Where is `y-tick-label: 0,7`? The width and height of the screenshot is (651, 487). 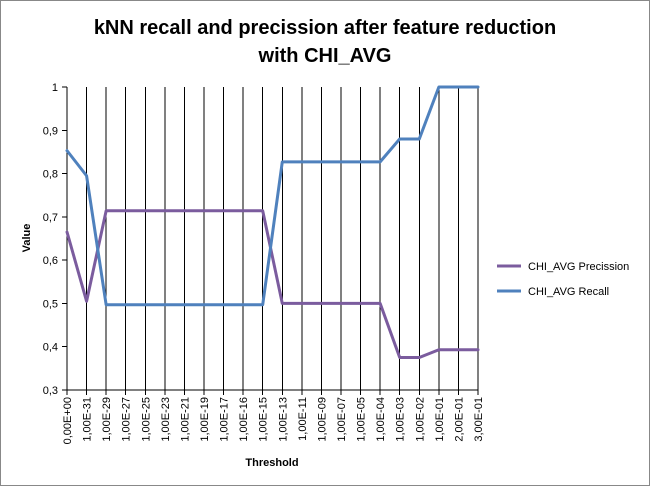
y-tick-label: 0,7 is located at coordinates (50, 218).